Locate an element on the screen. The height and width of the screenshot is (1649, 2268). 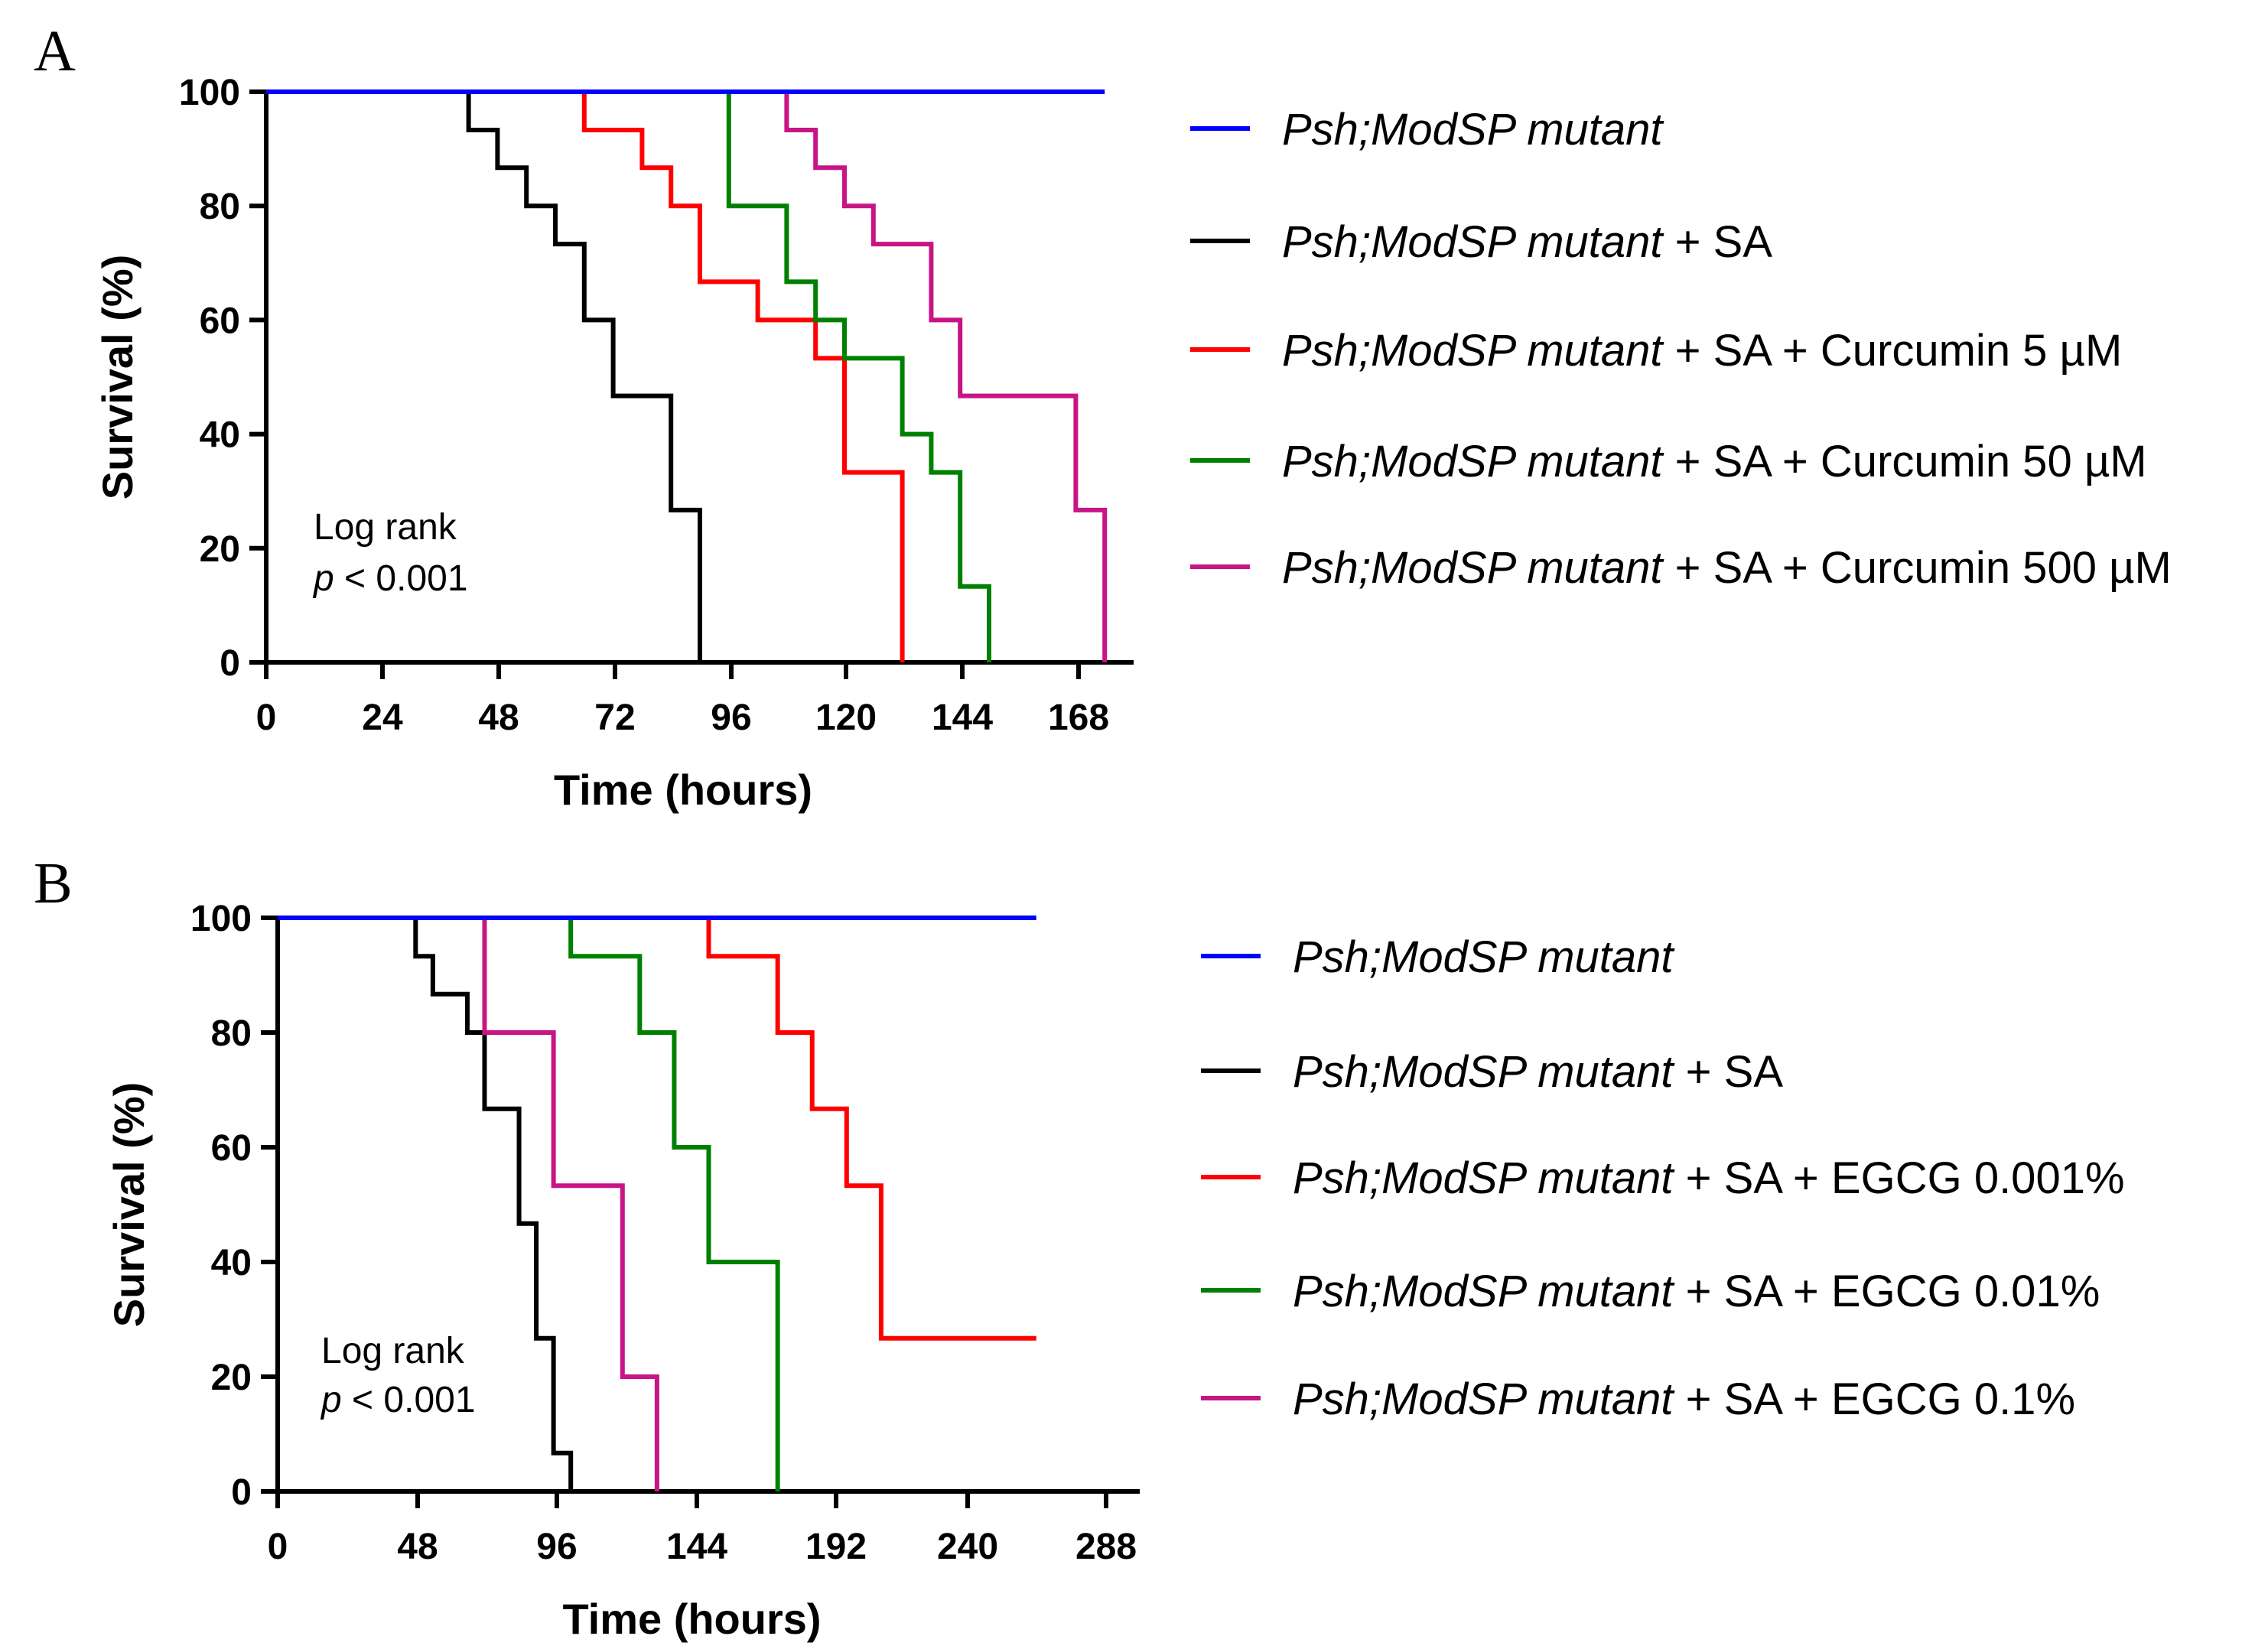
x-tick-label: 240 is located at coordinates (967, 1547).